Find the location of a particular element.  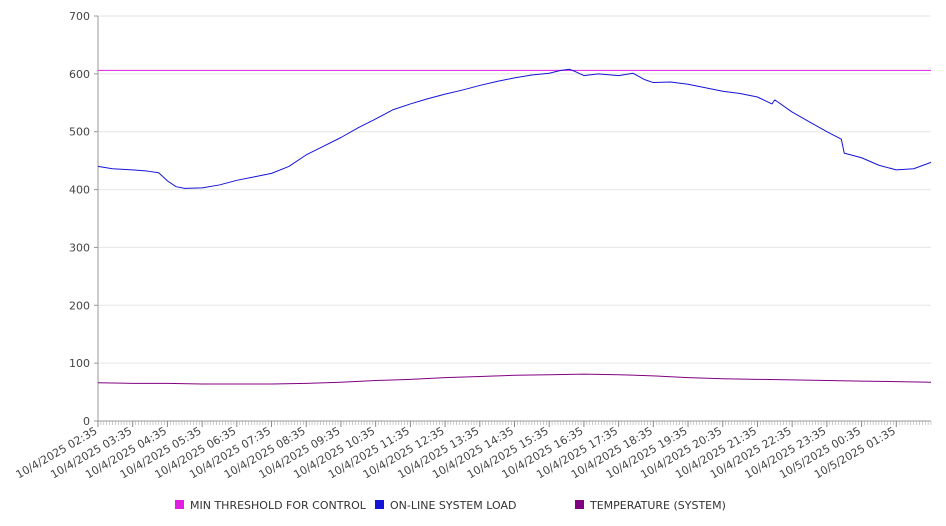

legend-swatch-min-threshold-for-control is located at coordinates (179, 504).